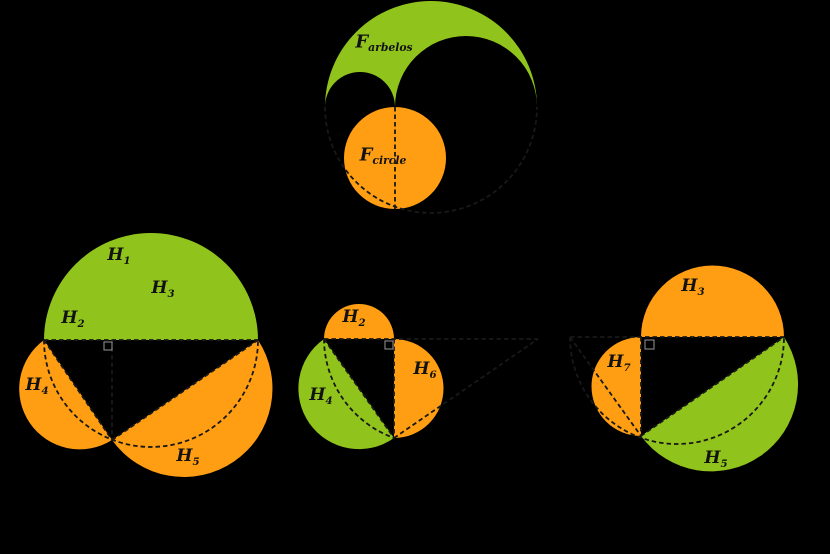 The width and height of the screenshot is (830, 554). I want to click on semicircle-h3-shape, so click(712, 301).